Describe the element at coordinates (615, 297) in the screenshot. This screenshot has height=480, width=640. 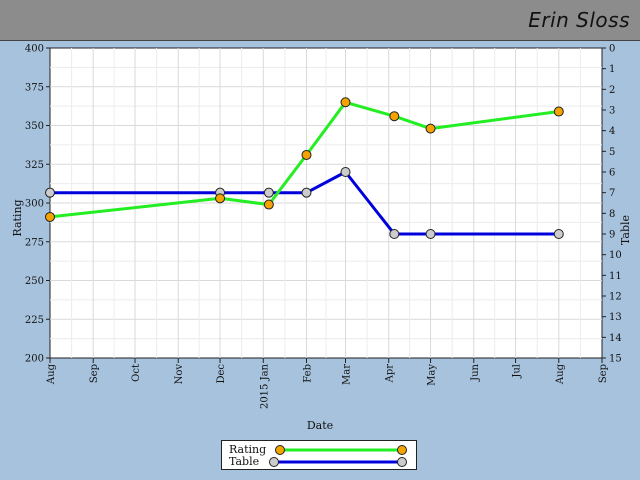
I see `y2-tick-label: 12` at that location.